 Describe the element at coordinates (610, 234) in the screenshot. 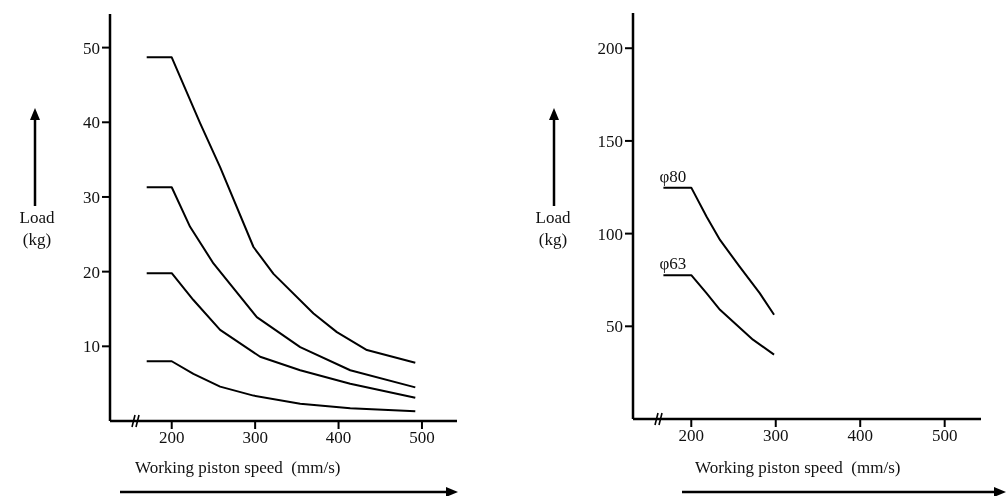

I see `y-tick-label: 100` at that location.